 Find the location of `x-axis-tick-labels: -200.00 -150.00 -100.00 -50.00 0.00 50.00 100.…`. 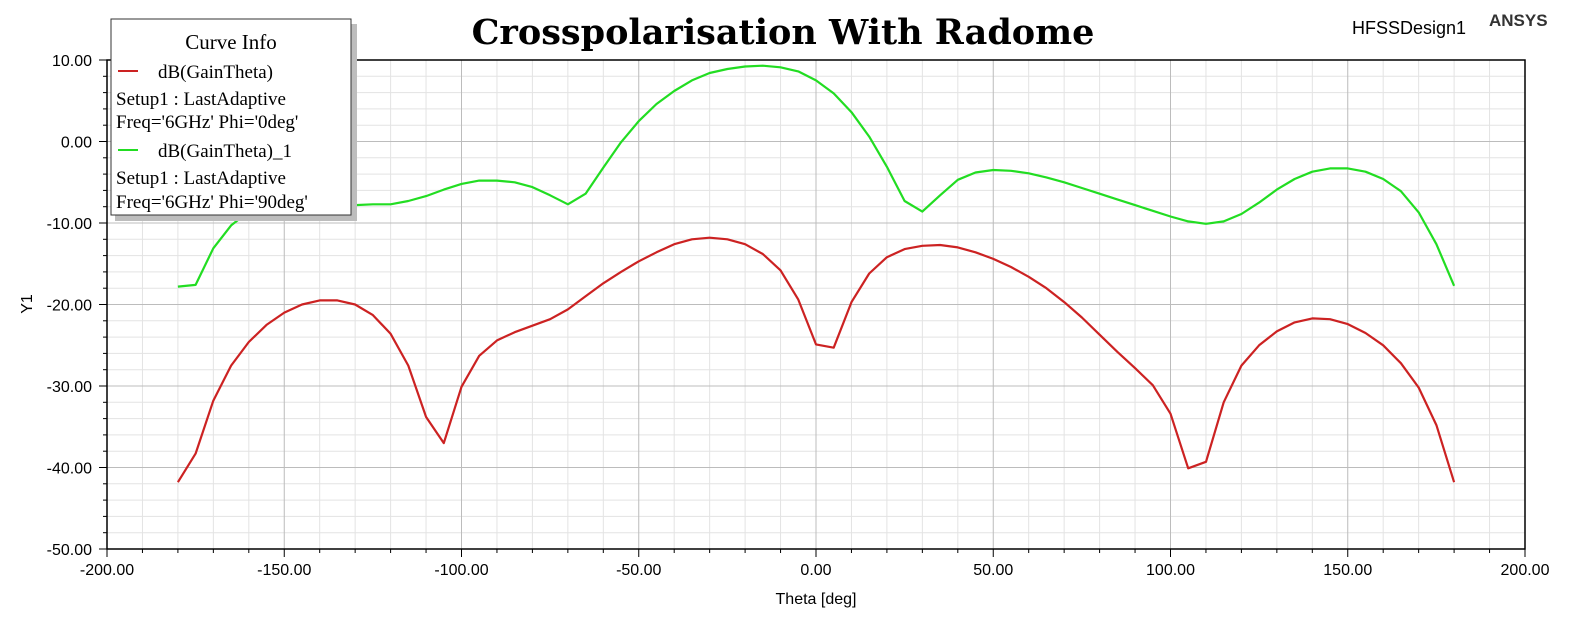

x-axis-tick-labels: -200.00 -150.00 -100.00 -50.00 0.00 50.00 100.… is located at coordinates (815, 570).